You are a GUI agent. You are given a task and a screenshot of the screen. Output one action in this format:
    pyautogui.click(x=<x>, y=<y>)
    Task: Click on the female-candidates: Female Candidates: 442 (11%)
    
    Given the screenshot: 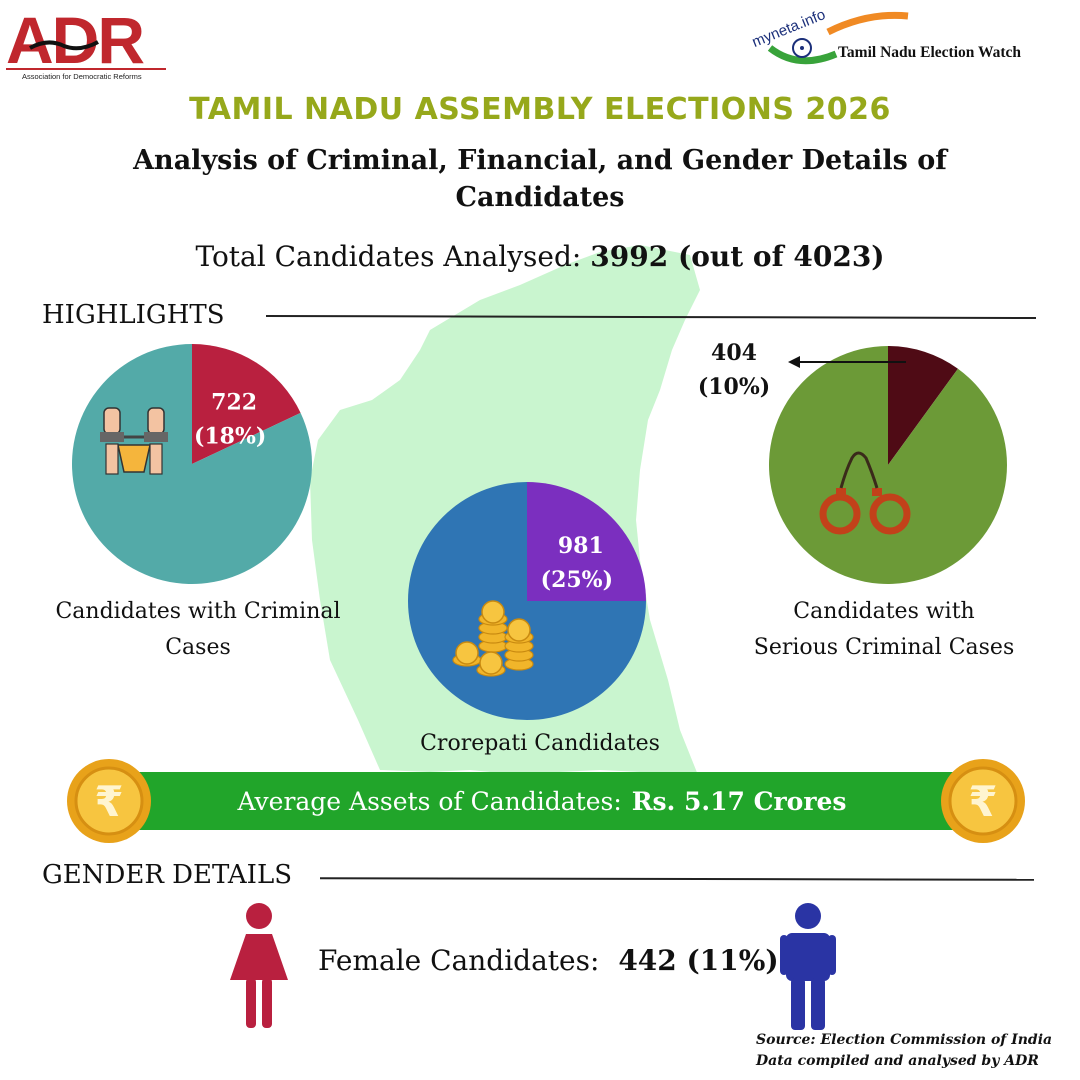 What is the action you would take?
    pyautogui.click(x=548, y=960)
    